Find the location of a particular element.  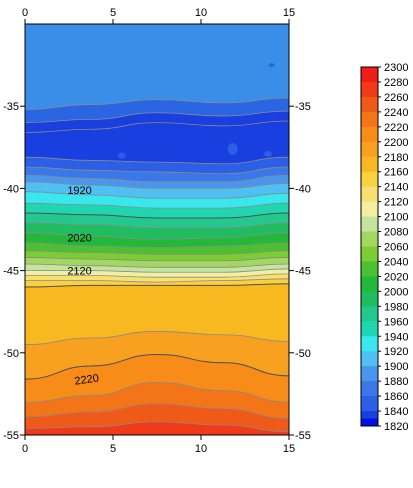

y-tick-label-left: -40 is located at coordinates (11, 189).